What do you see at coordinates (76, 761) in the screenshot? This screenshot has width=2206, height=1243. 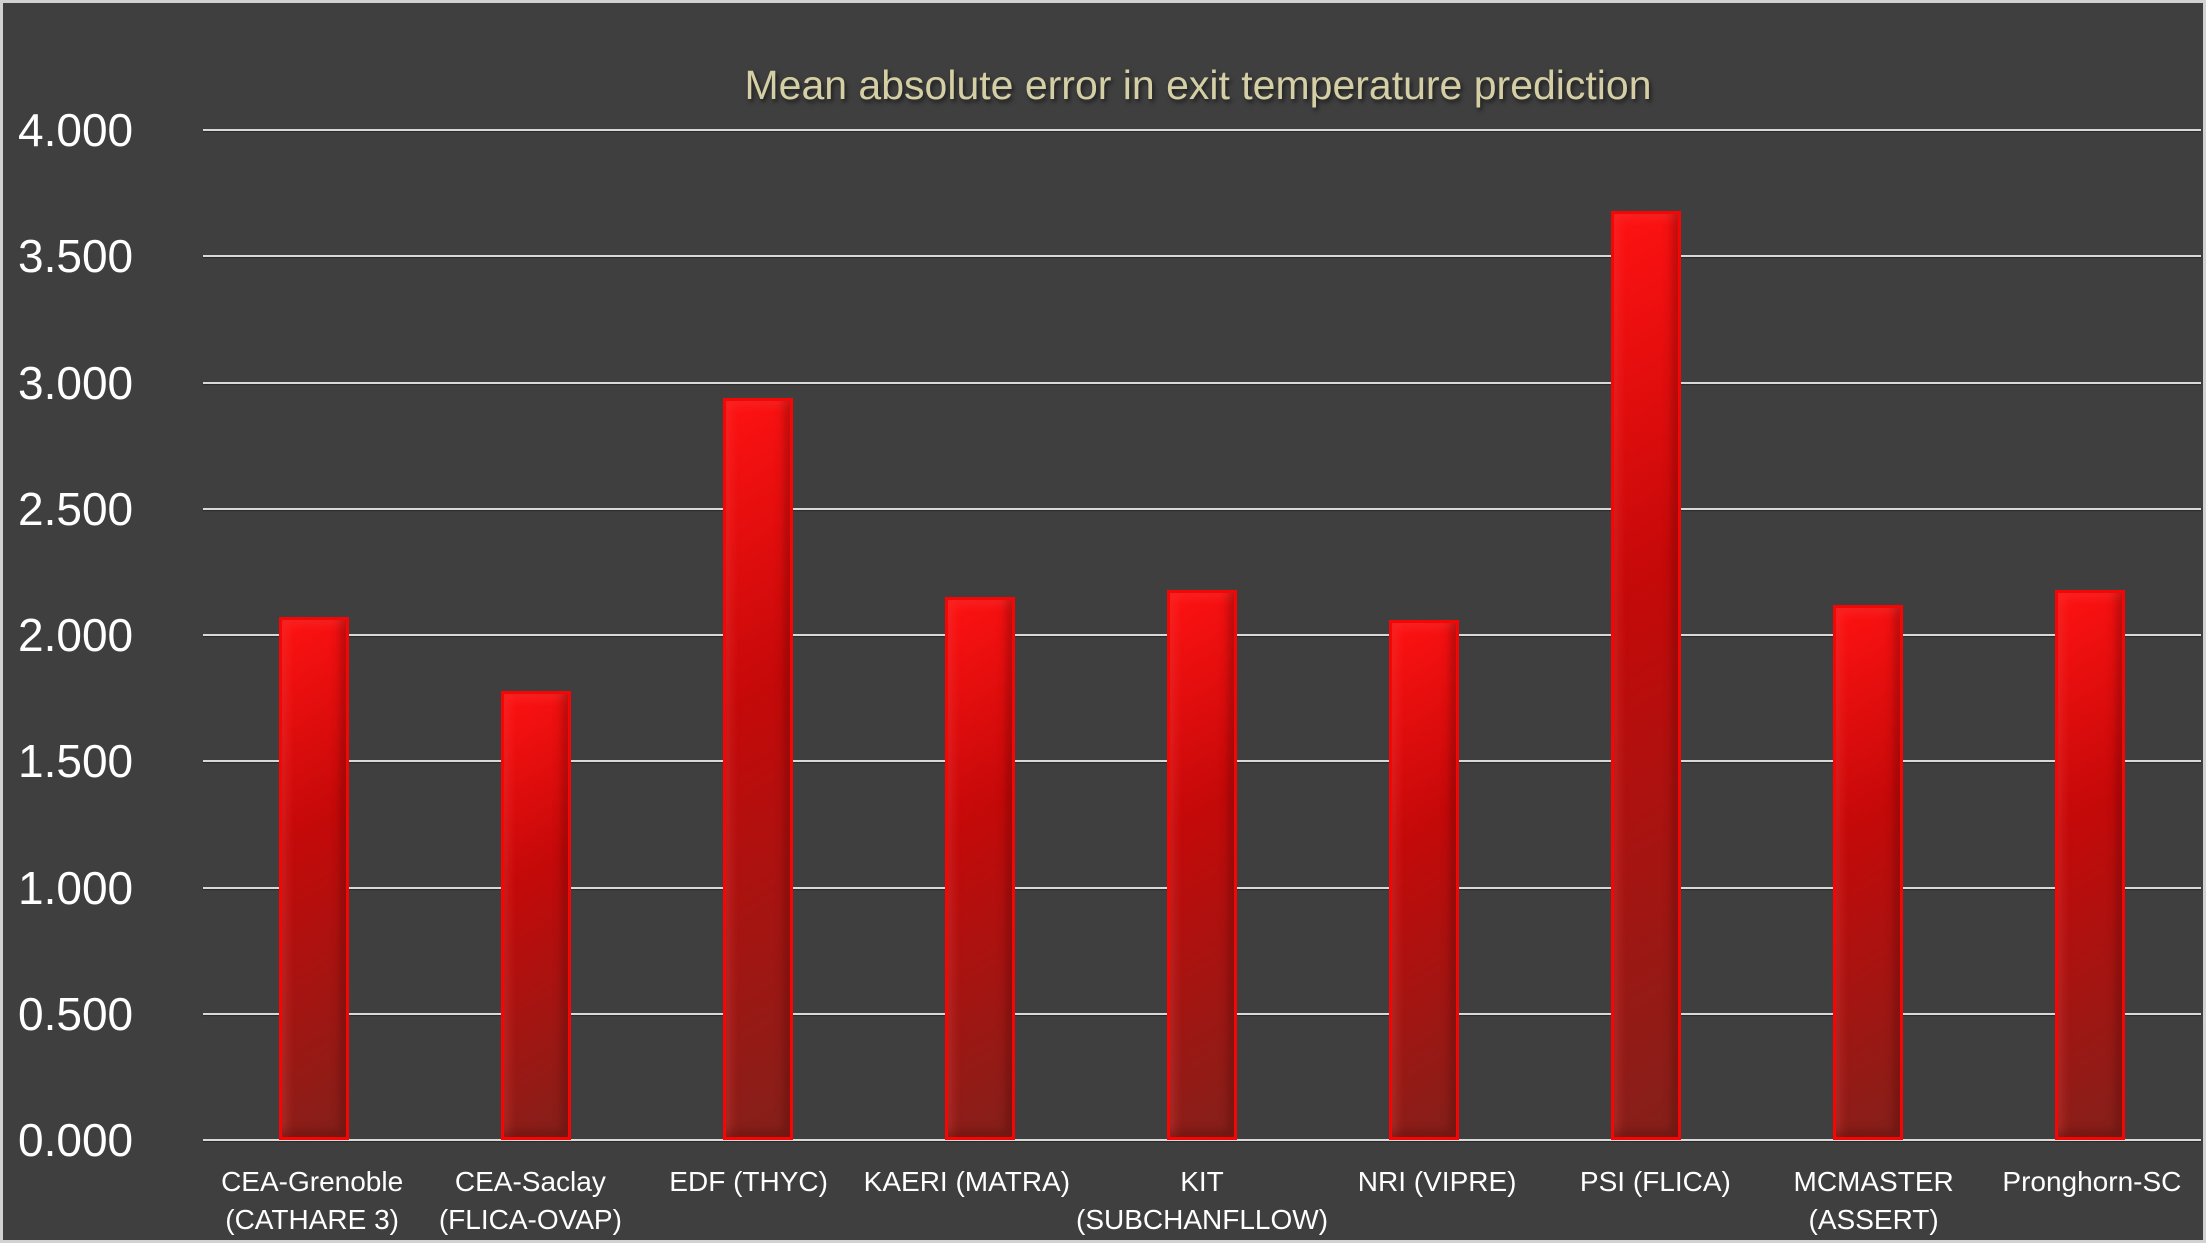 I see `y-tick-label: 1.500` at bounding box center [76, 761].